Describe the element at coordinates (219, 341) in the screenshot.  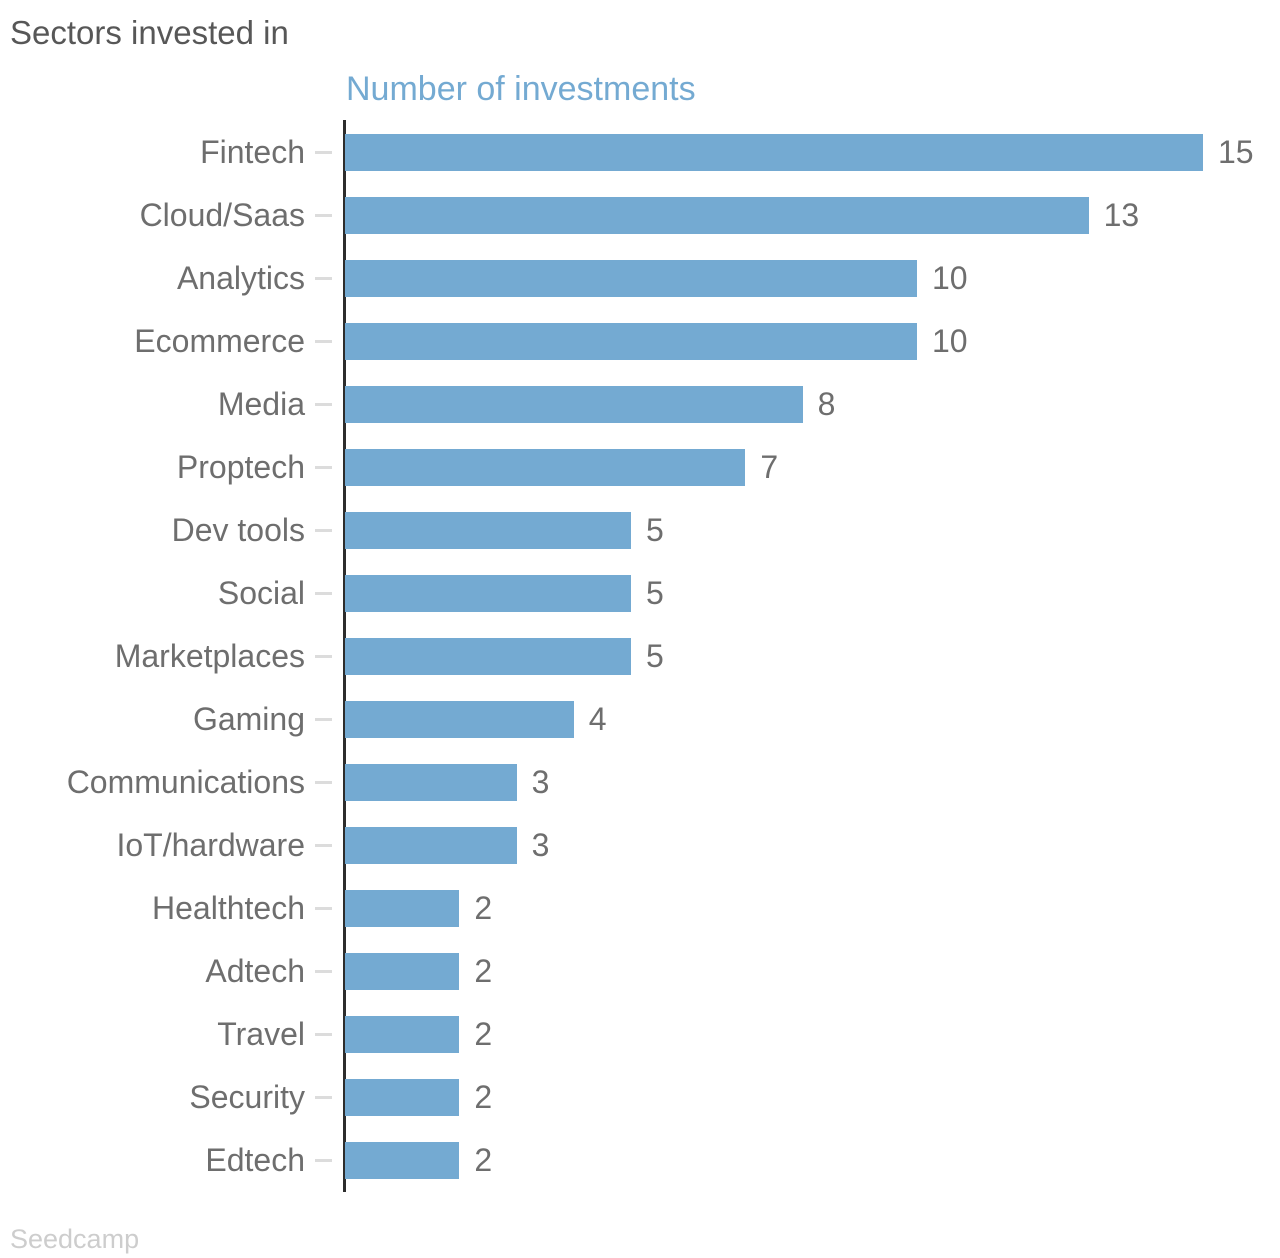
I see `category-label: Ecommerce` at that location.